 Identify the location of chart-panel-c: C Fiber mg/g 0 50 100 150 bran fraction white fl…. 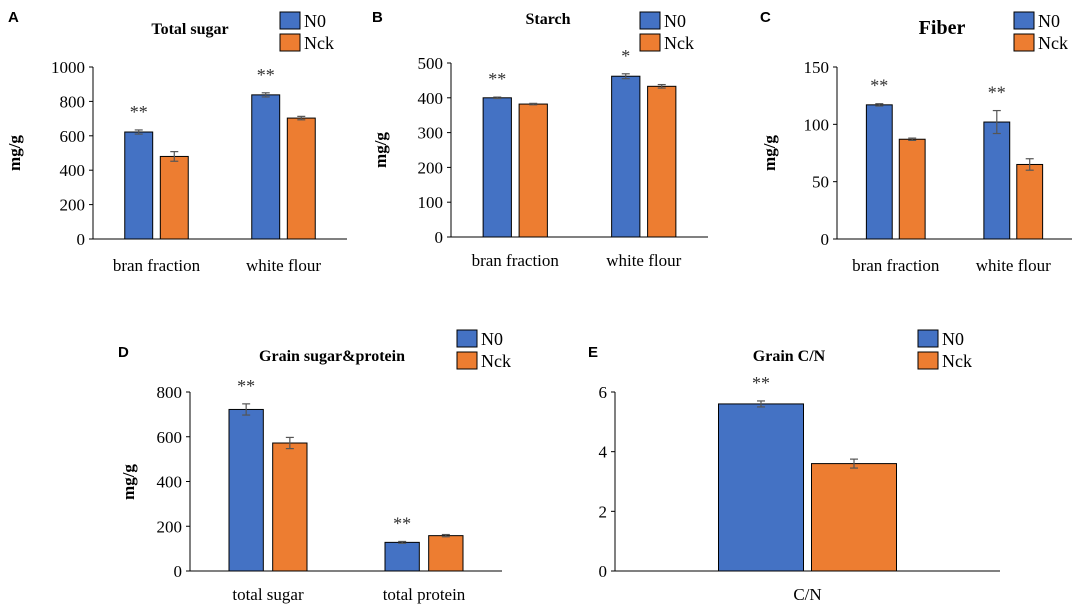
(916, 142).